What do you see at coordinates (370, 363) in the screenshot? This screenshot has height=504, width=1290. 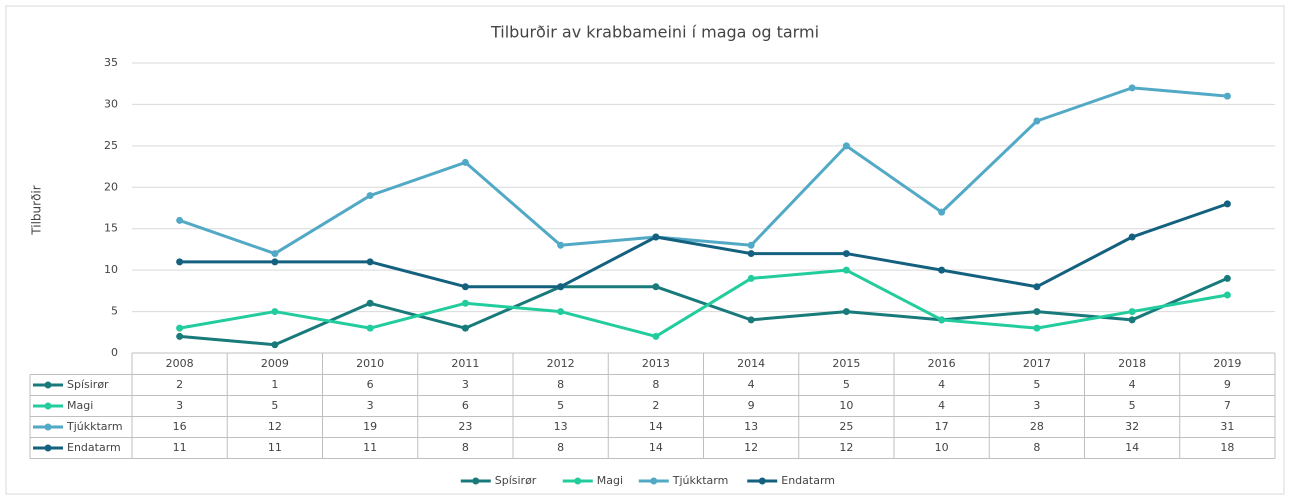 I see `x-tick-label: 2010` at bounding box center [370, 363].